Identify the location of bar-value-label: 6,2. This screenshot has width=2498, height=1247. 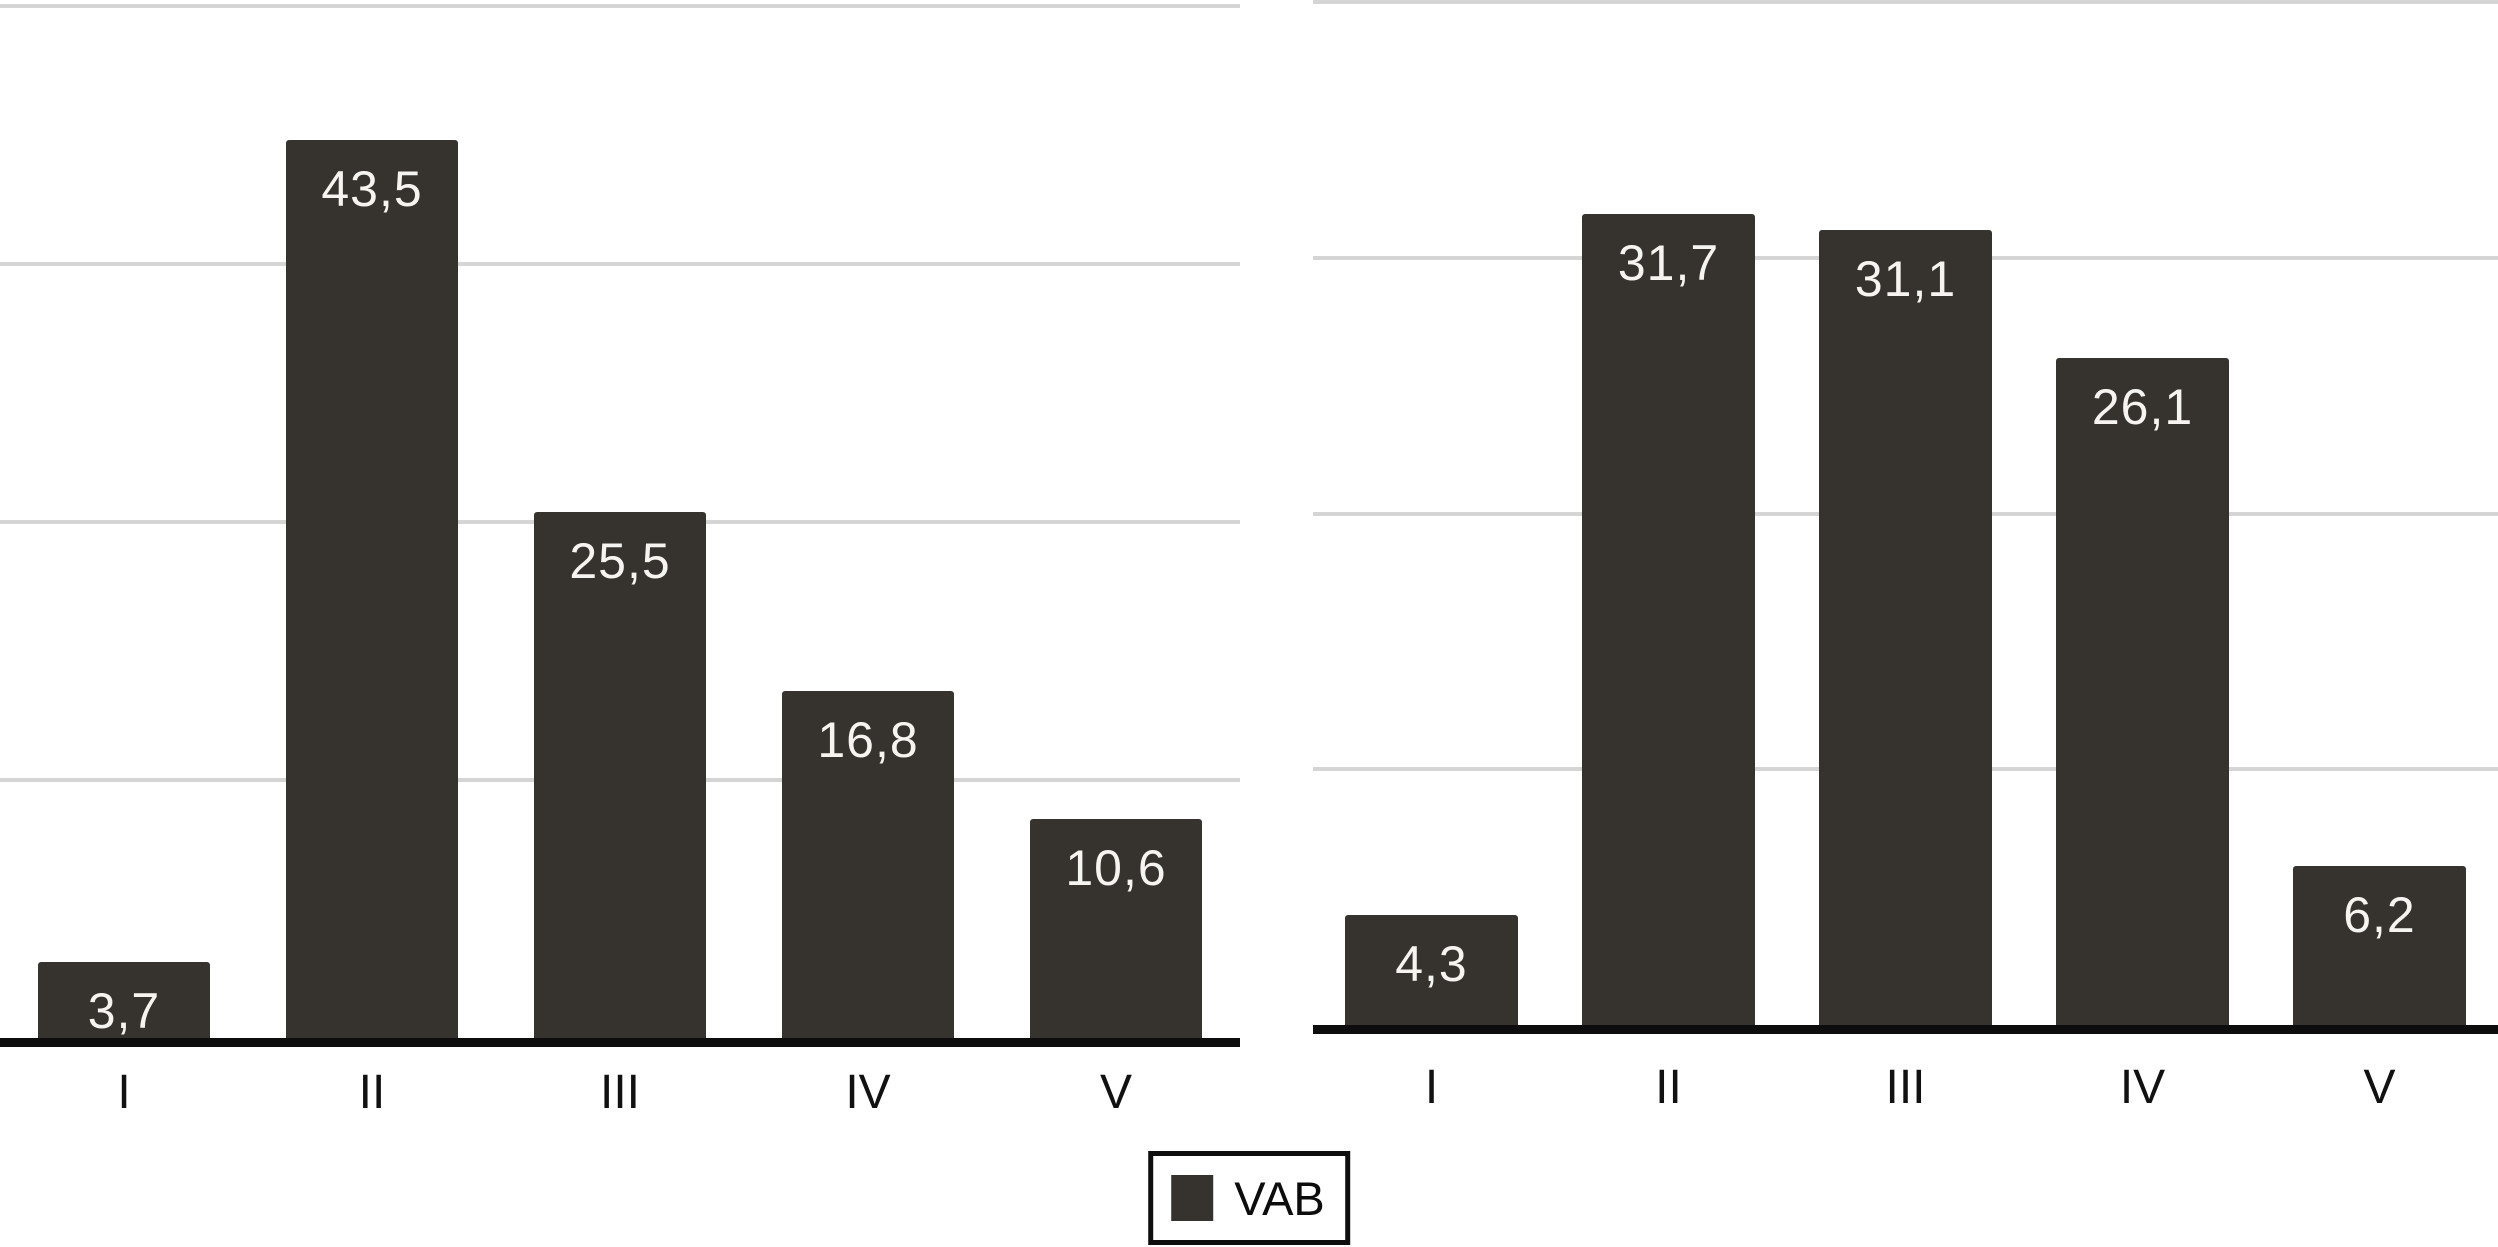
(2379, 915).